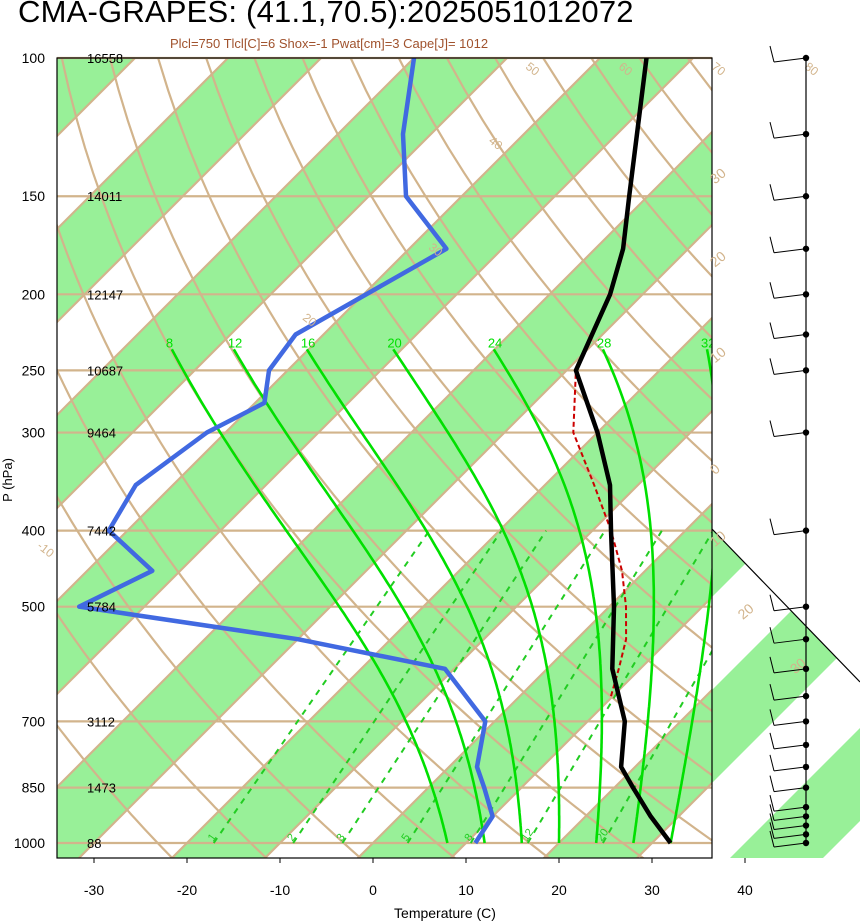 The image size is (860, 921). I want to click on mixing-ratio-label: 2, so click(291, 838).